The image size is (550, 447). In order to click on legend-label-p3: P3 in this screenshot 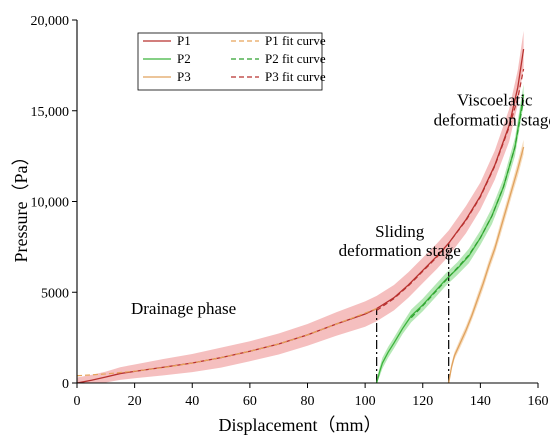, I will do `click(184, 76)`.